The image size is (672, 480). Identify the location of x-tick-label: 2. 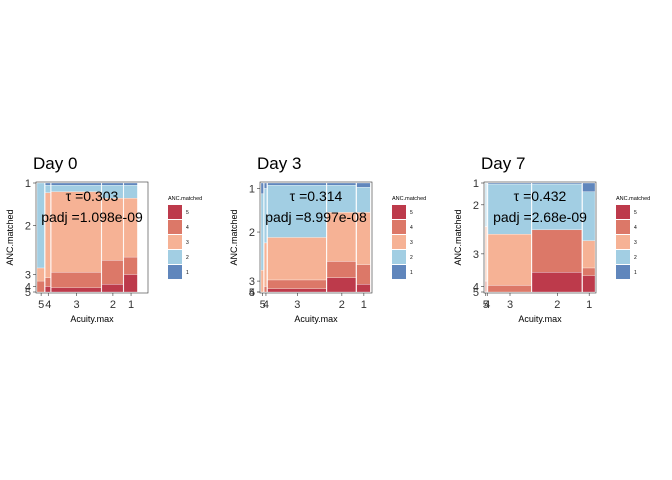
(342, 305).